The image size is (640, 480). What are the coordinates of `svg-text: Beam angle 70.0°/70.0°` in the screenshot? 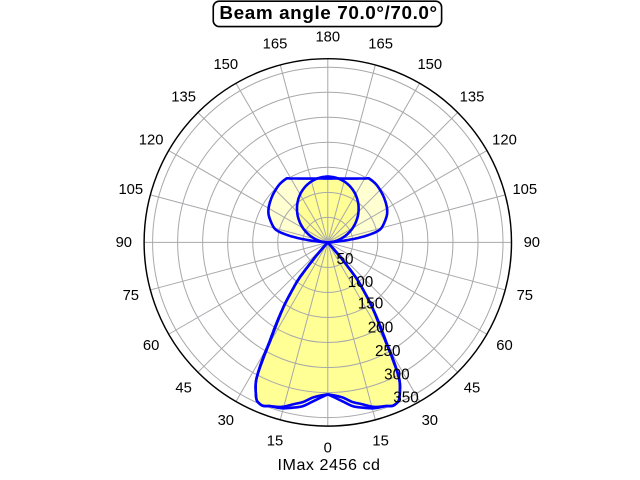 It's located at (328, 13).